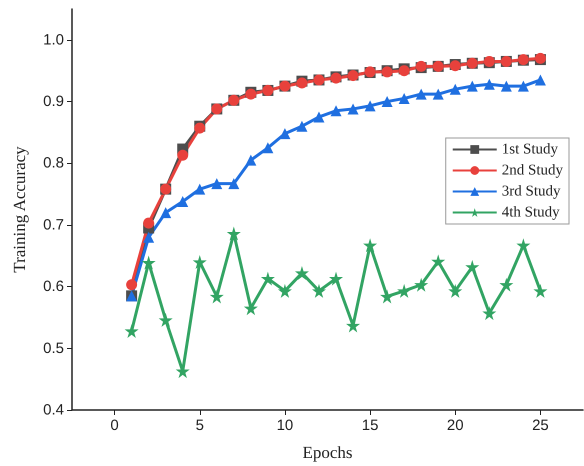 The height and width of the screenshot is (466, 584). Describe the element at coordinates (53, 39) in the screenshot. I see `y-tick-label: 1.0` at that location.